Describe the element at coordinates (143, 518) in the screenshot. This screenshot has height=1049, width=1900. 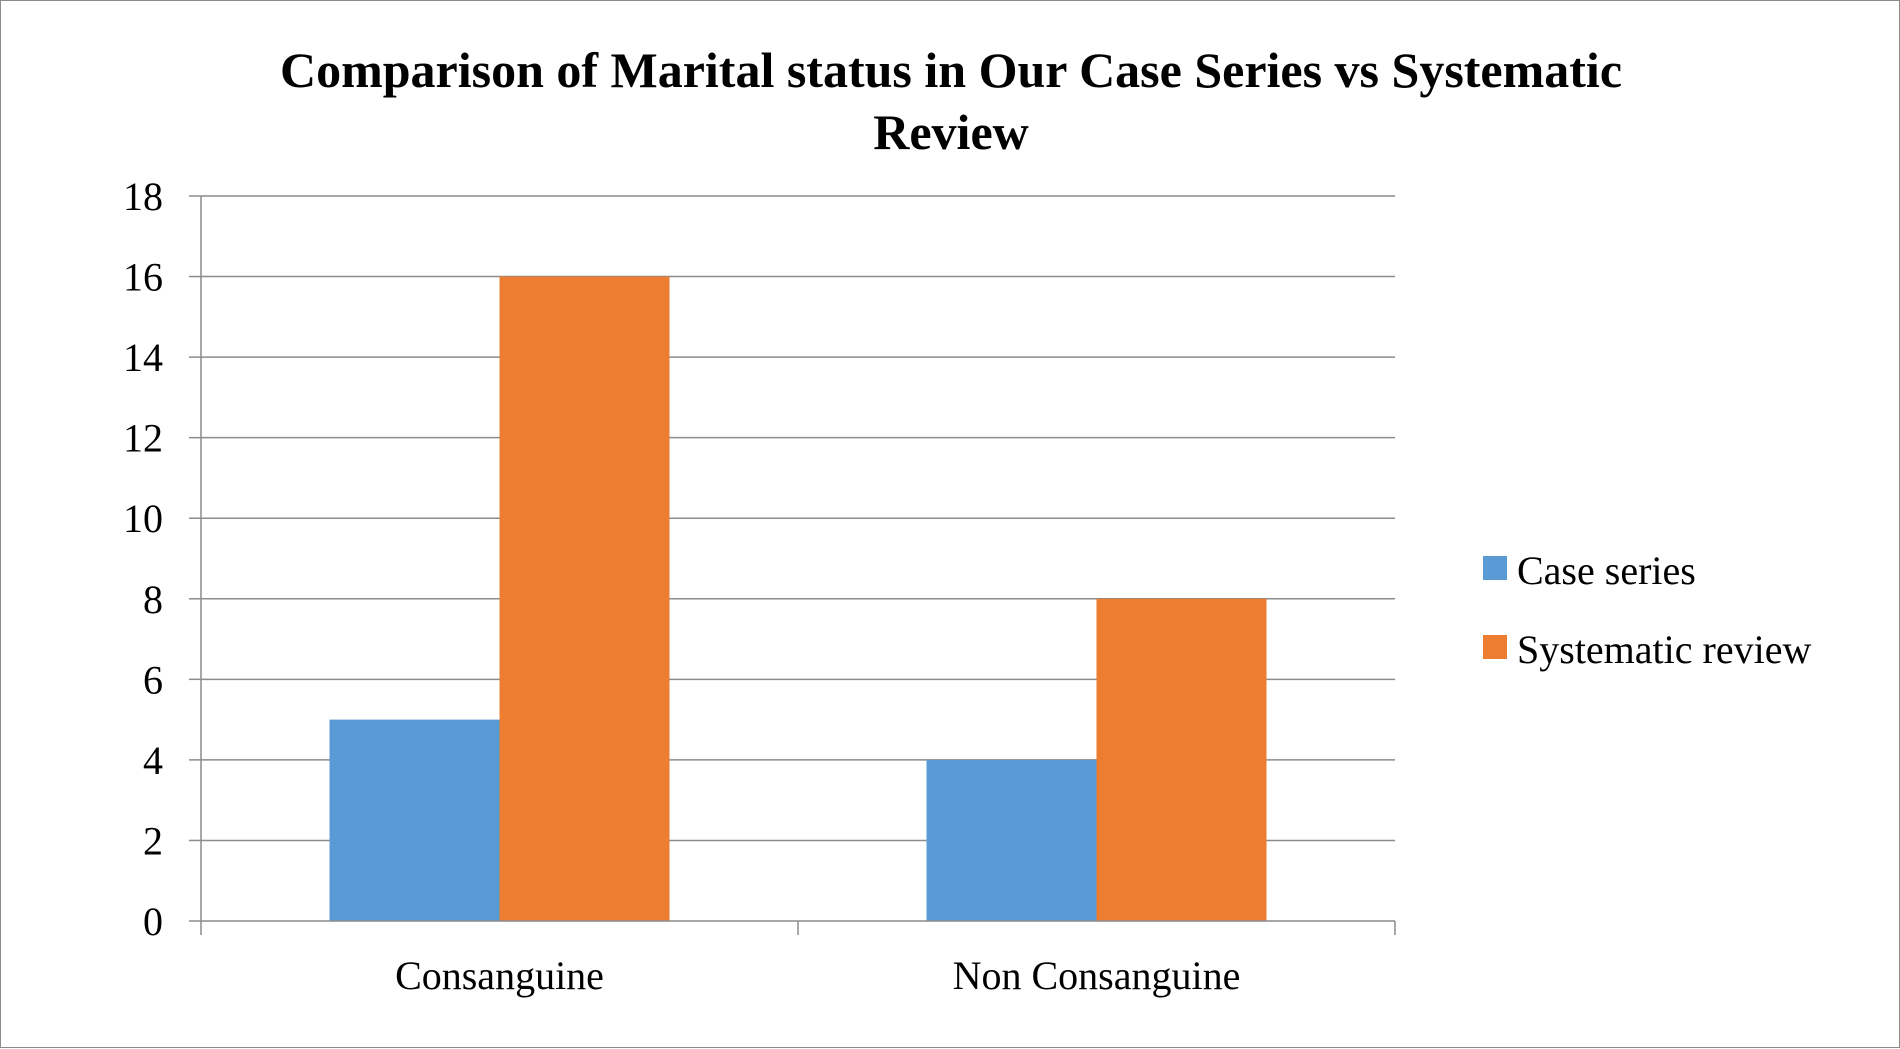
I see `y-tick-label: 10` at that location.